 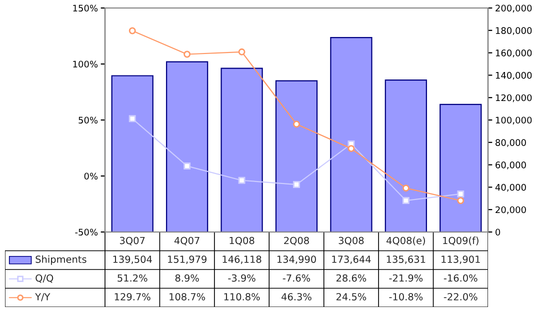 What do you see at coordinates (514, 8) in the screenshot?
I see `y2-tick-label: 200,000` at bounding box center [514, 8].